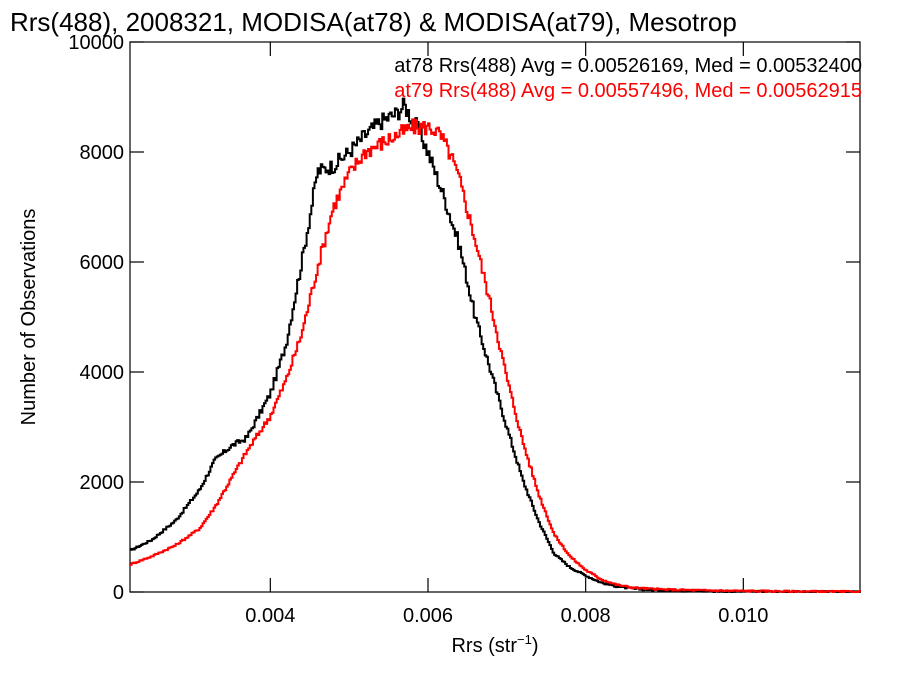 This screenshot has width=900, height=675. I want to click on y-tick-label: 6000, so click(102, 263).